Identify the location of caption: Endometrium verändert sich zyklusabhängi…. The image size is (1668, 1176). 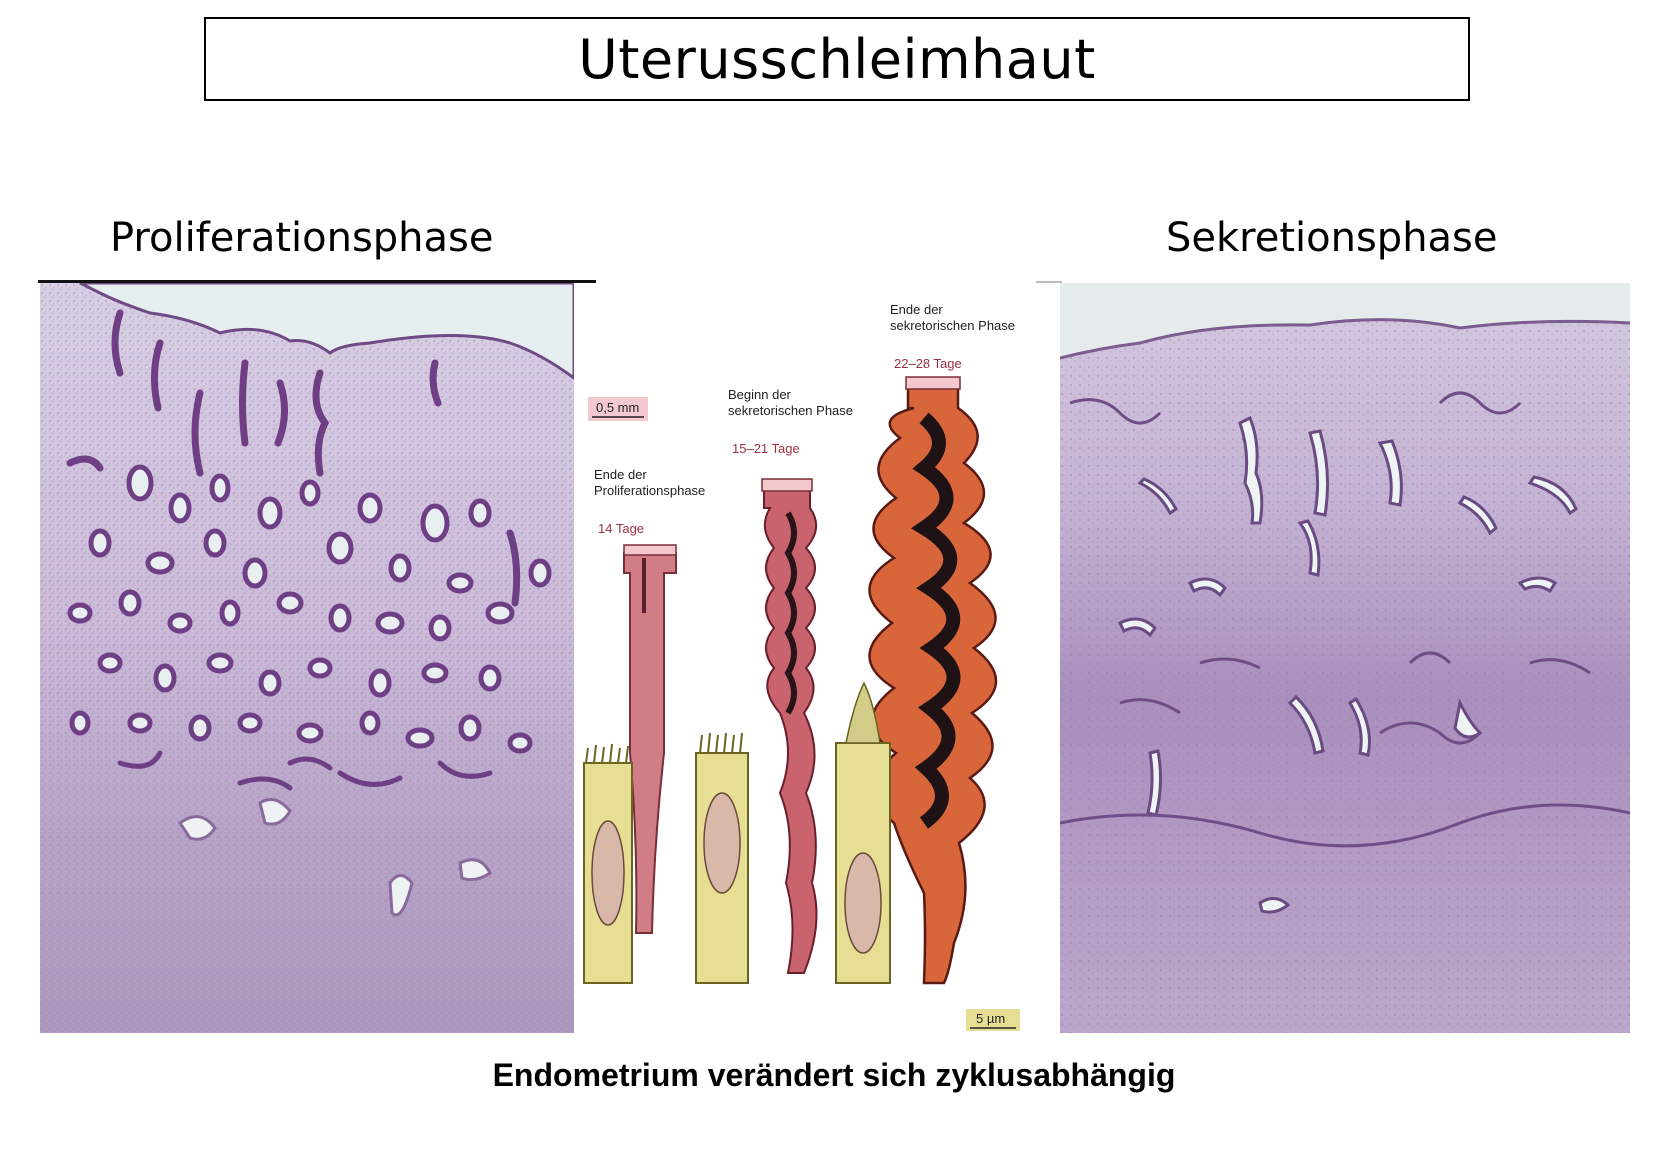
(834, 1075).